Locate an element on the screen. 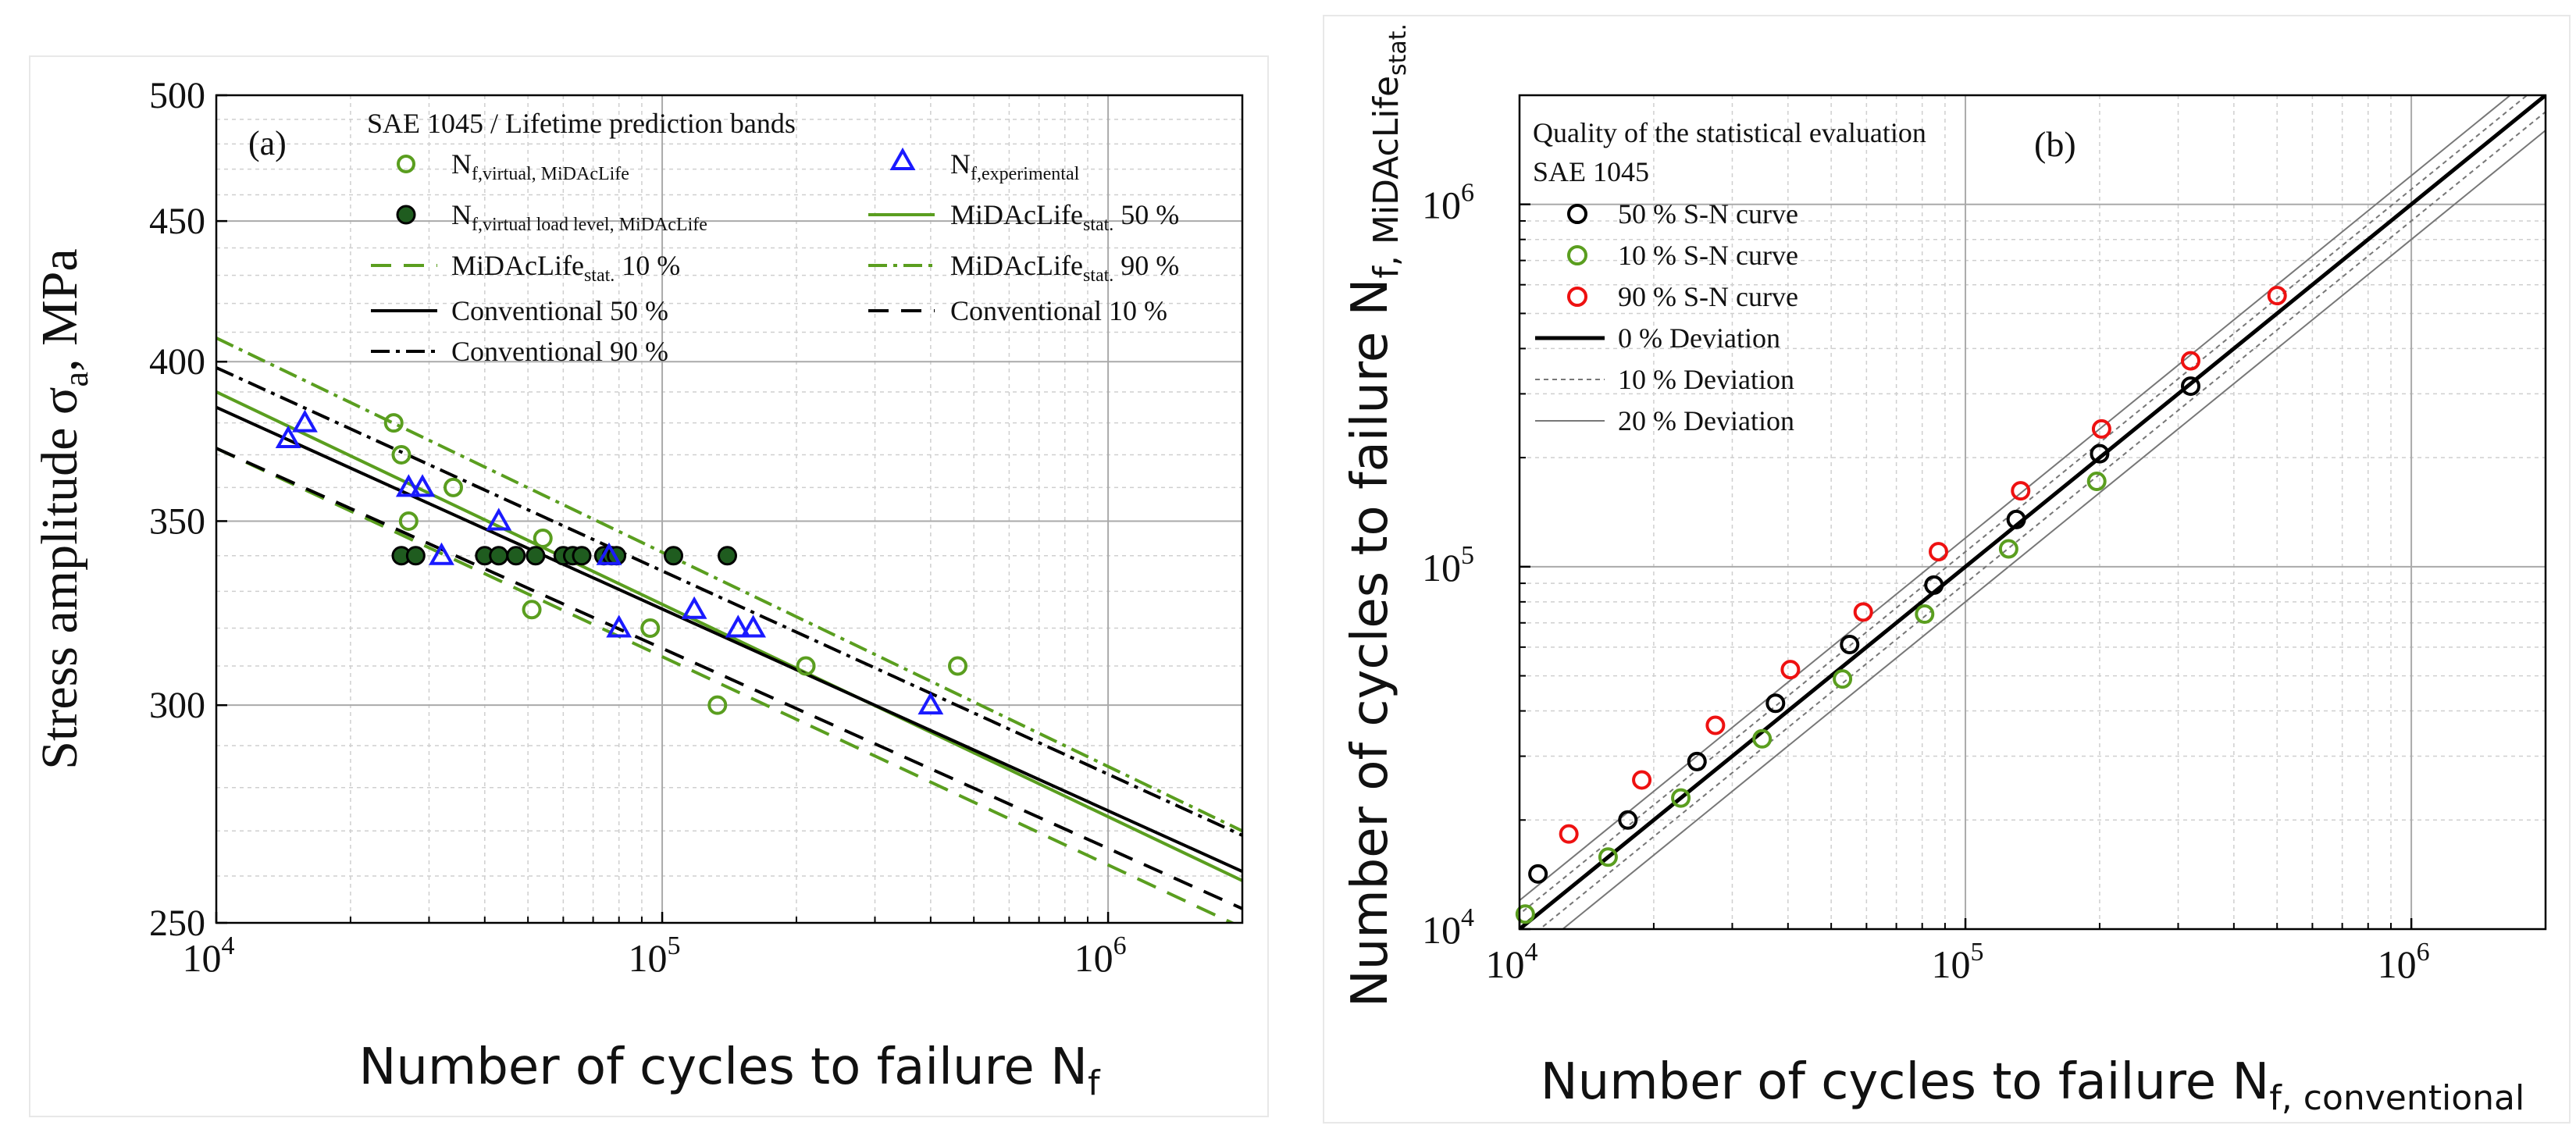 The width and height of the screenshot is (2576, 1136). legend-marker-experimental is located at coordinates (902, 158).